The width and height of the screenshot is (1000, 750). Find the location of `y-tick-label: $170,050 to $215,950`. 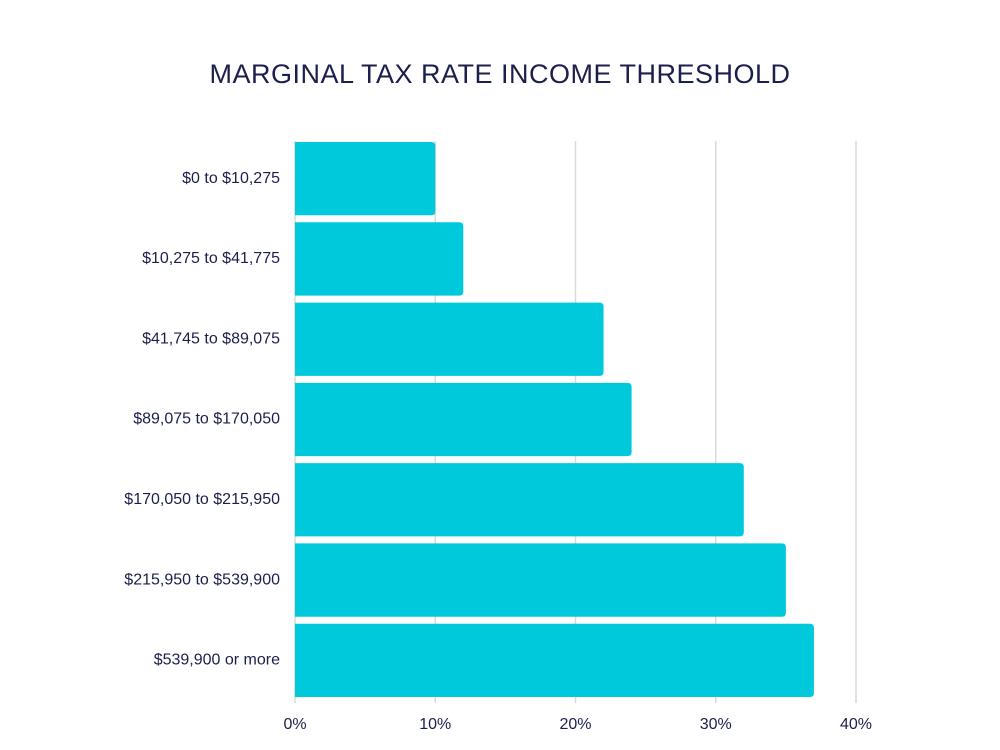

y-tick-label: $170,050 to $215,950 is located at coordinates (202, 499).